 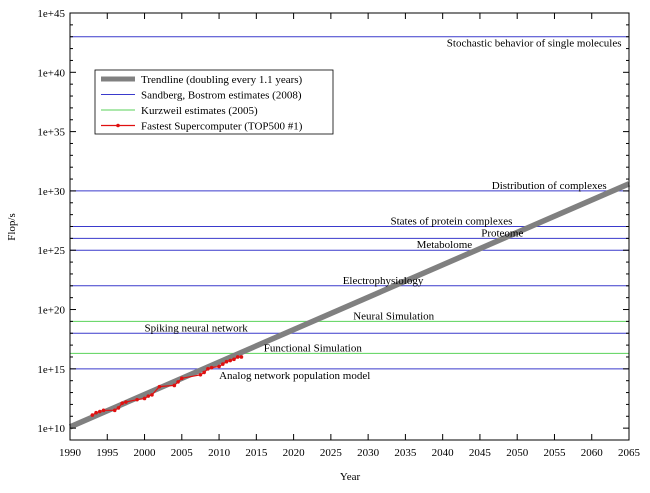 I want to click on y-tick-label: 1e+25, so click(x=51, y=251).